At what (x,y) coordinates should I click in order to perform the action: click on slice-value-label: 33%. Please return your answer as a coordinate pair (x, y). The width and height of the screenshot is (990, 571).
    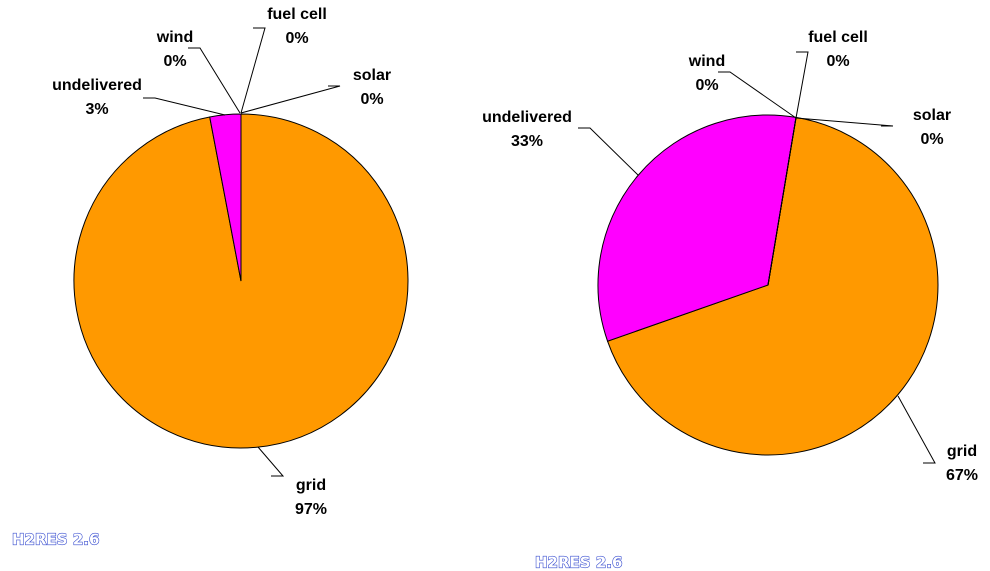
    Looking at the image, I should click on (527, 141).